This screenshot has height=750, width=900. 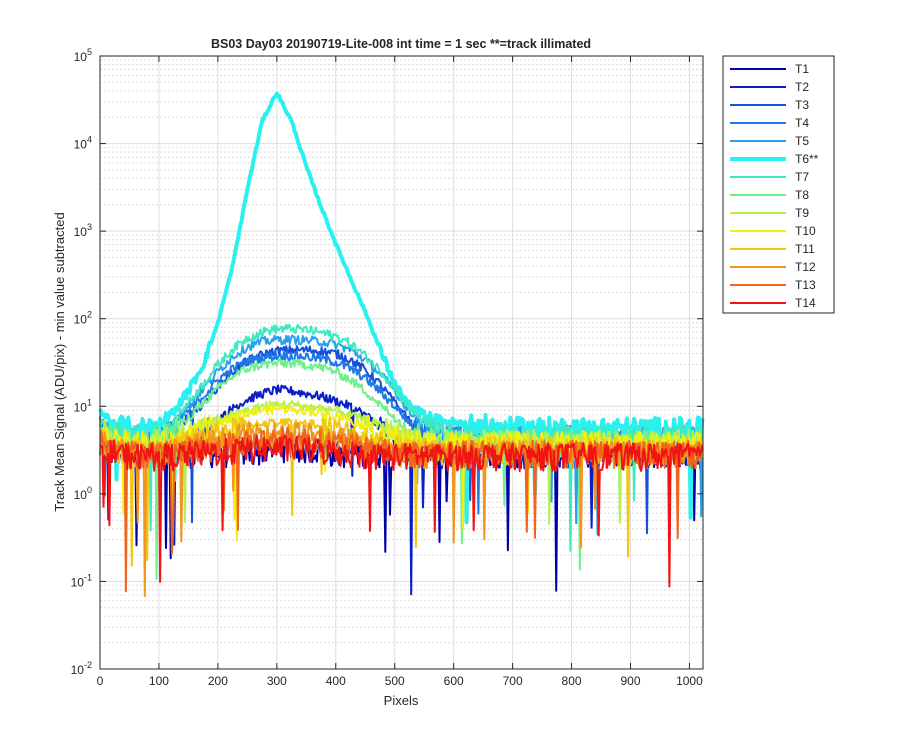 I want to click on x-tick-label: 200, so click(x=218, y=681).